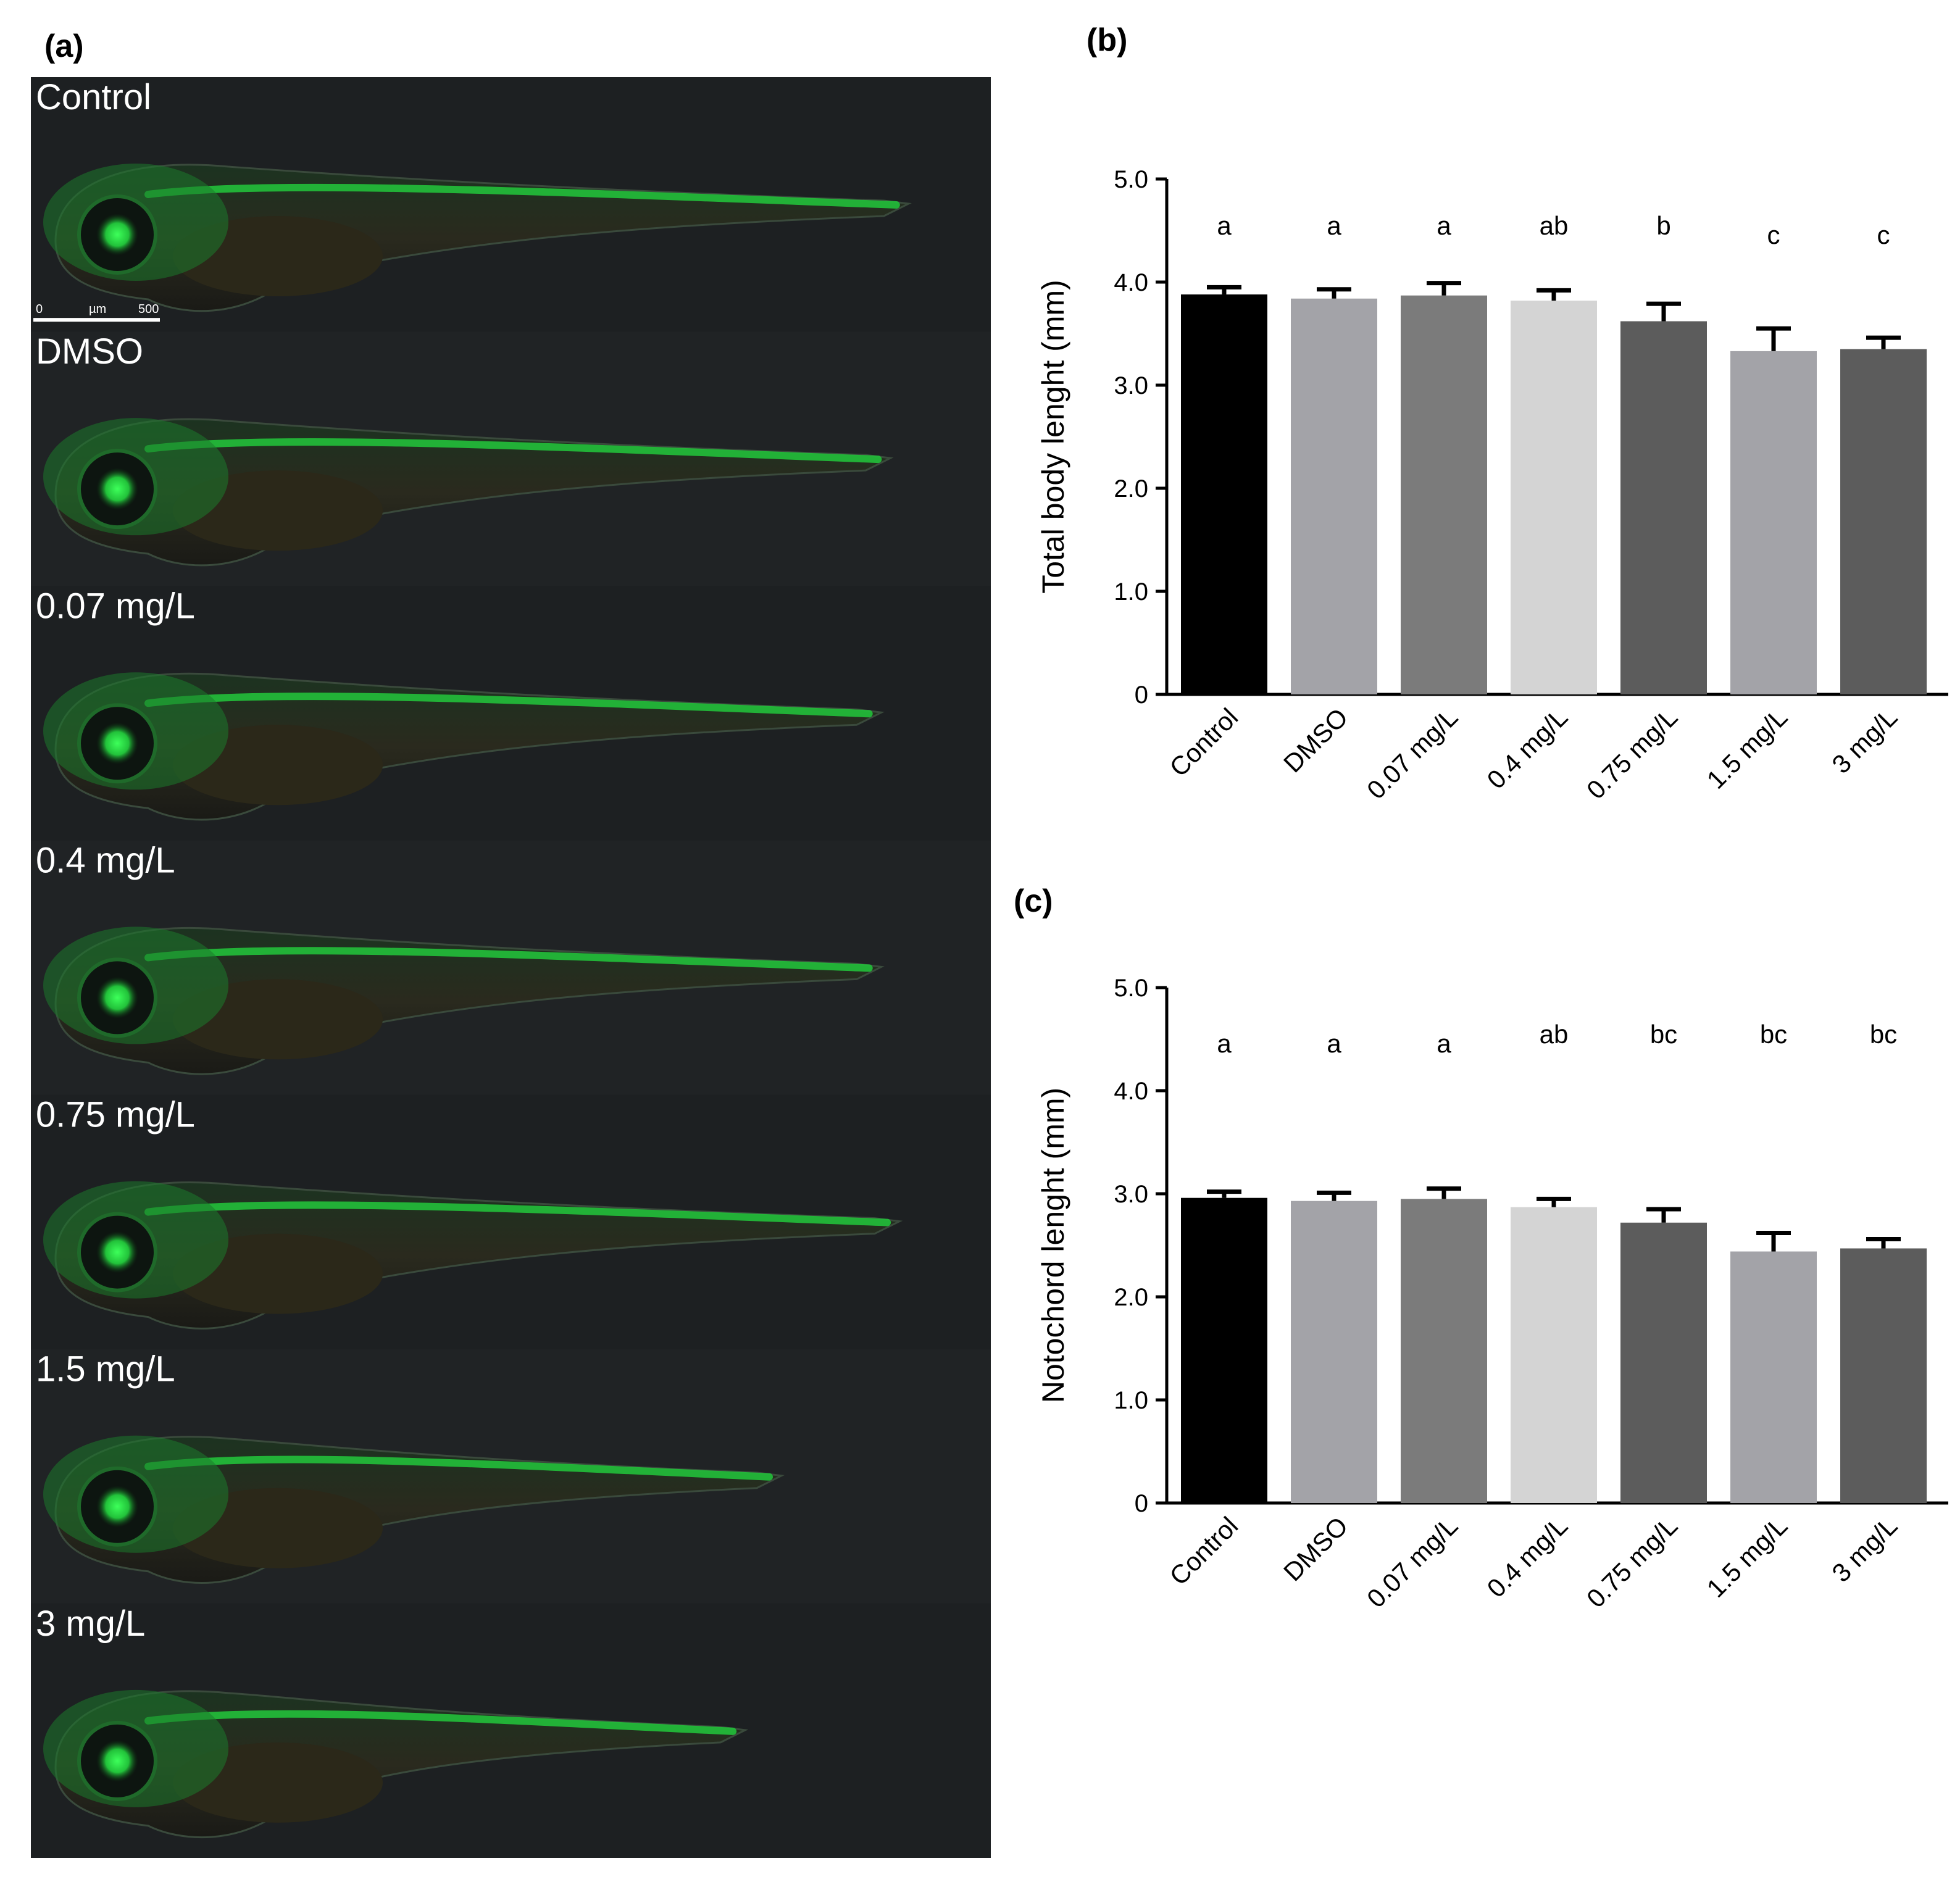 Image resolution: width=1960 pixels, height=1882 pixels. I want to click on micrograph-label: DMSO, so click(90, 351).